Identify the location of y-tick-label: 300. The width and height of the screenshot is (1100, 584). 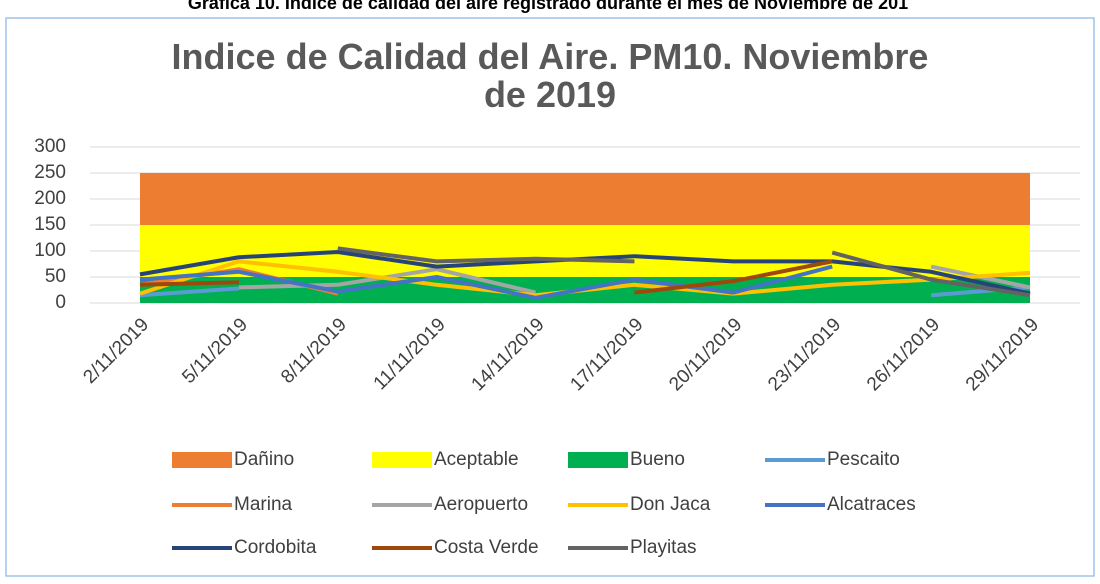
(50, 146).